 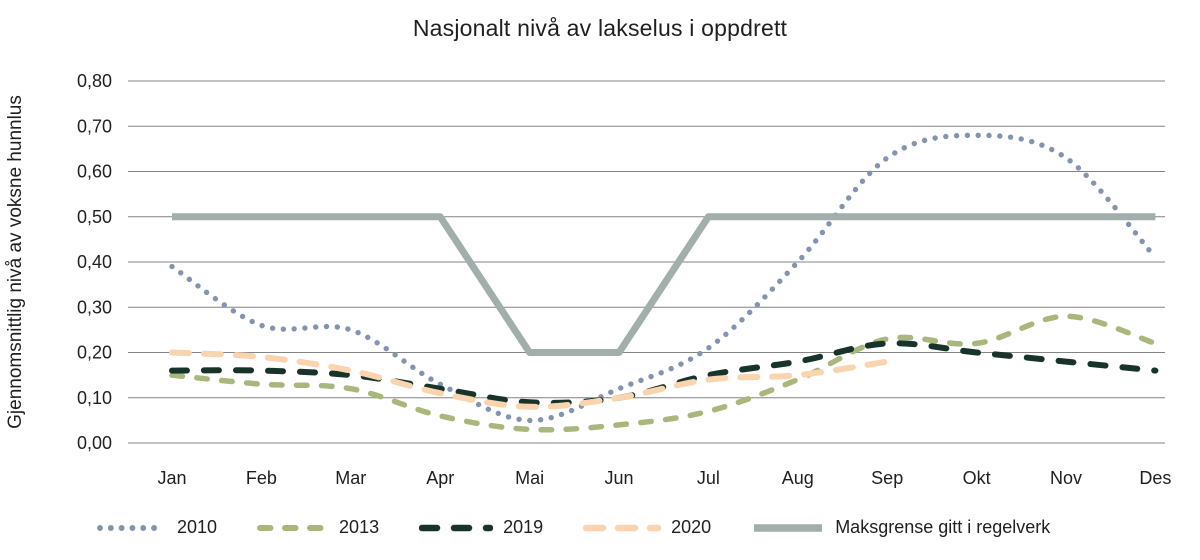 I want to click on x-tick-label: Jun, so click(x=618, y=478).